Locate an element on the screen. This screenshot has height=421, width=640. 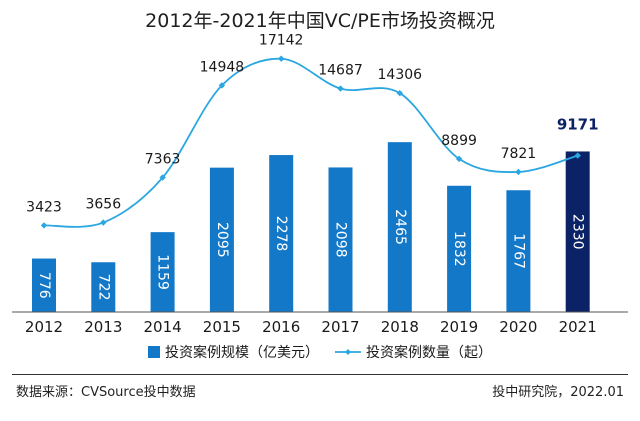
x-tick-label-2018: 2018 is located at coordinates (400, 327).